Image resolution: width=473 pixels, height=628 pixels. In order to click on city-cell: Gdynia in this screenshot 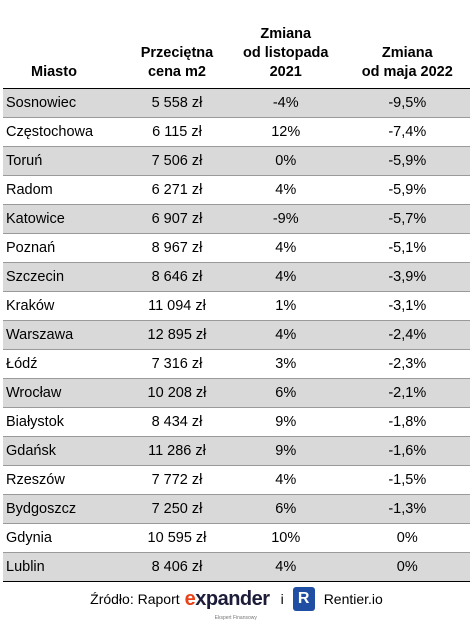, I will do `click(65, 538)`.